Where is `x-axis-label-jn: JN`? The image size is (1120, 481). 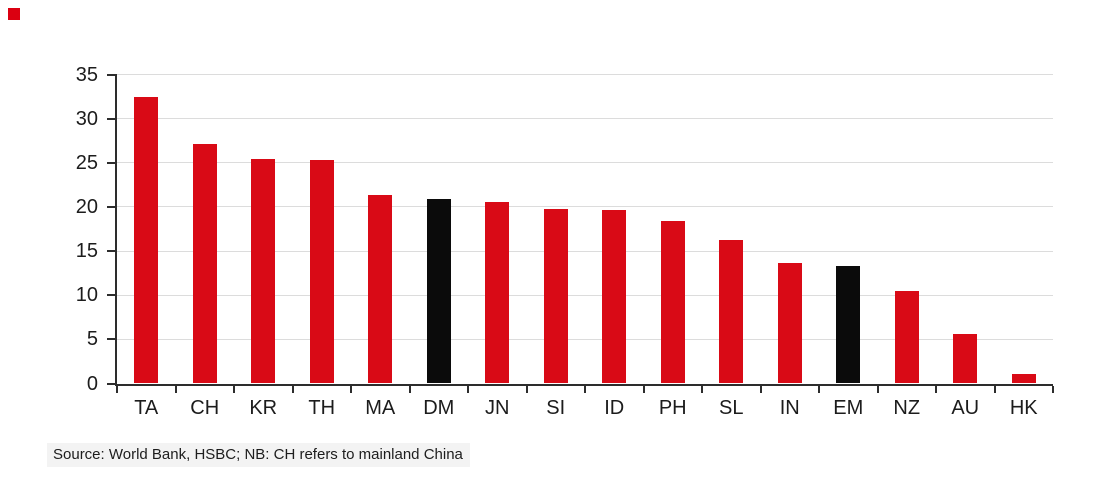 x-axis-label-jn: JN is located at coordinates (497, 407).